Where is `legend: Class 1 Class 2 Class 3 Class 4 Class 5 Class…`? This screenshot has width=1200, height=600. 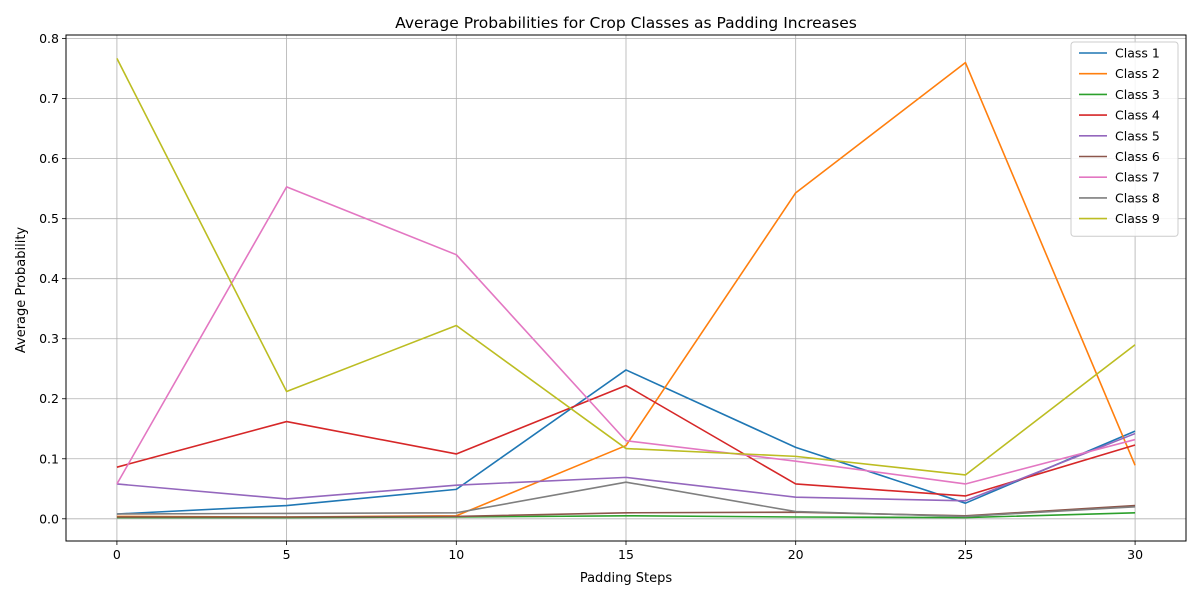 legend: Class 1 Class 2 Class 3 Class 4 Class 5 Class… is located at coordinates (1124, 139).